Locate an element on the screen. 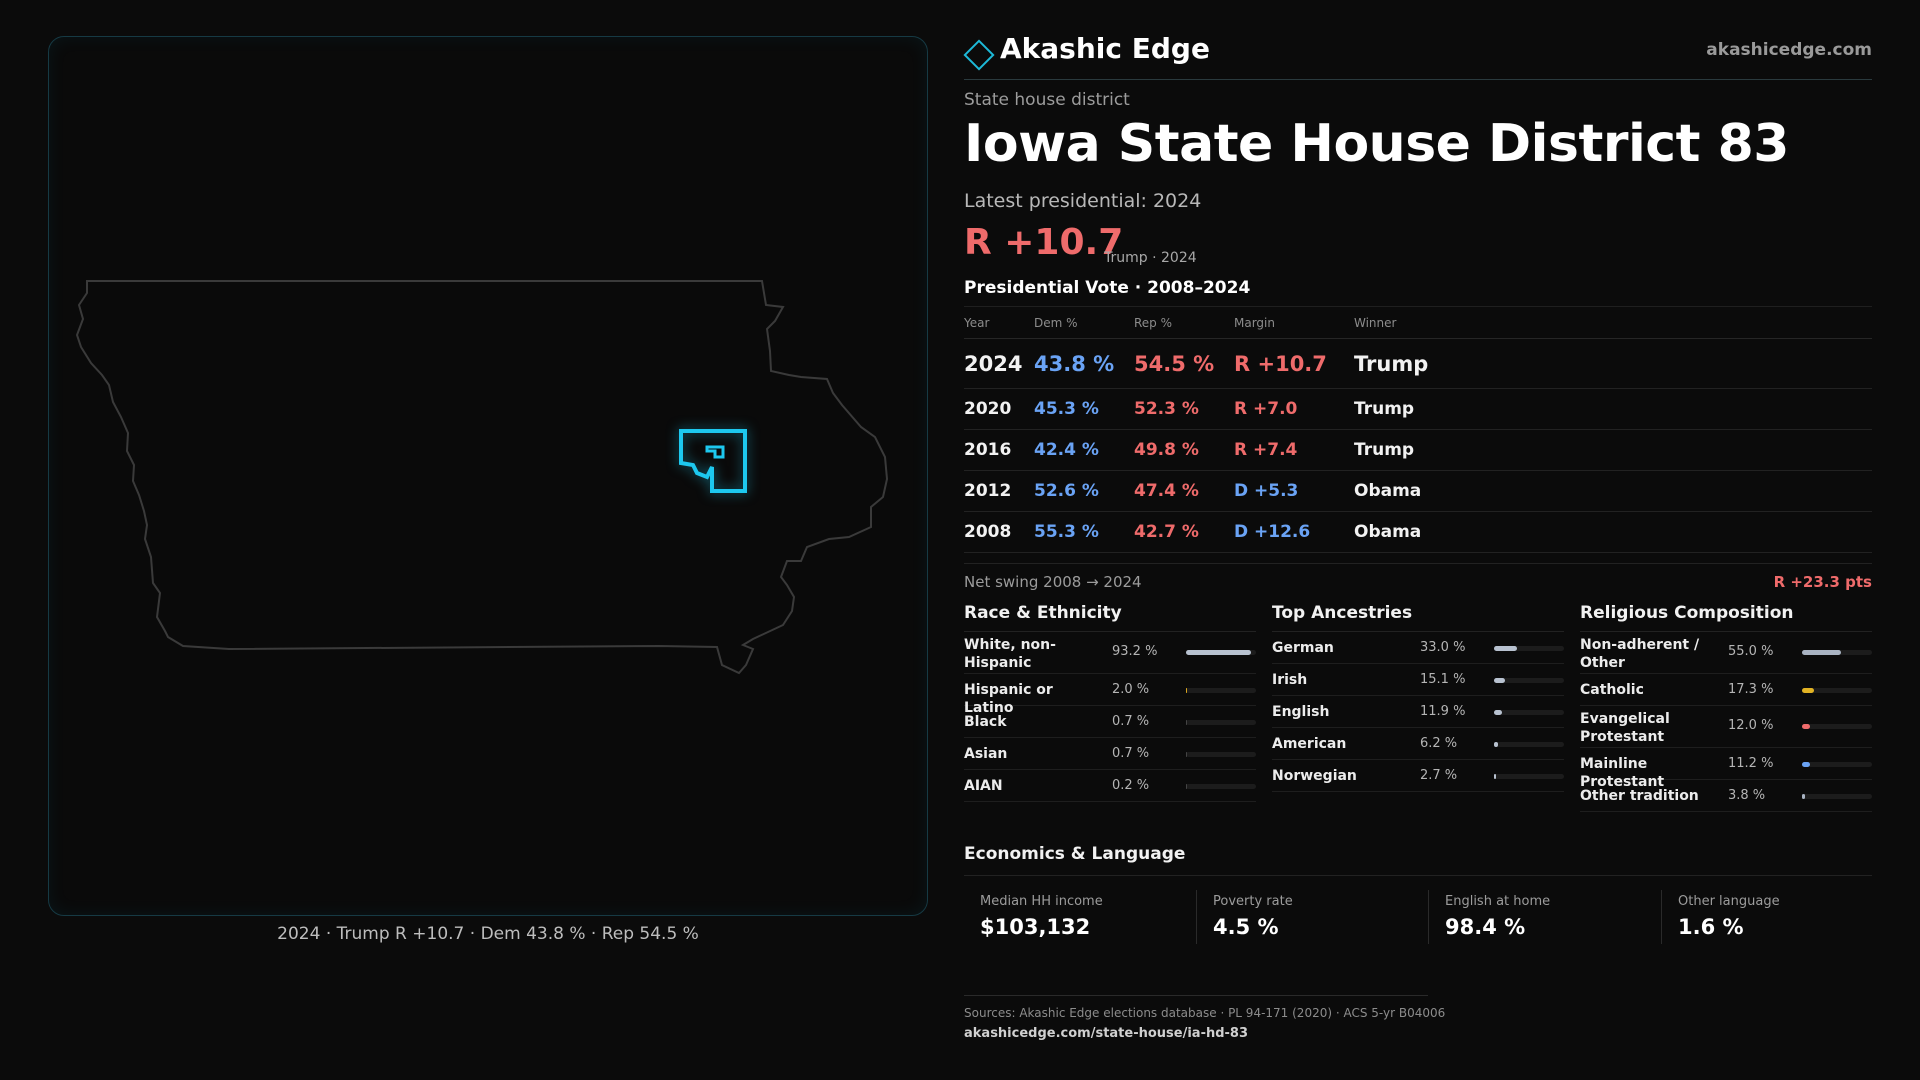 The width and height of the screenshot is (1920, 1080). list-item: Evangelical Protestant 12.0 % is located at coordinates (1726, 727).